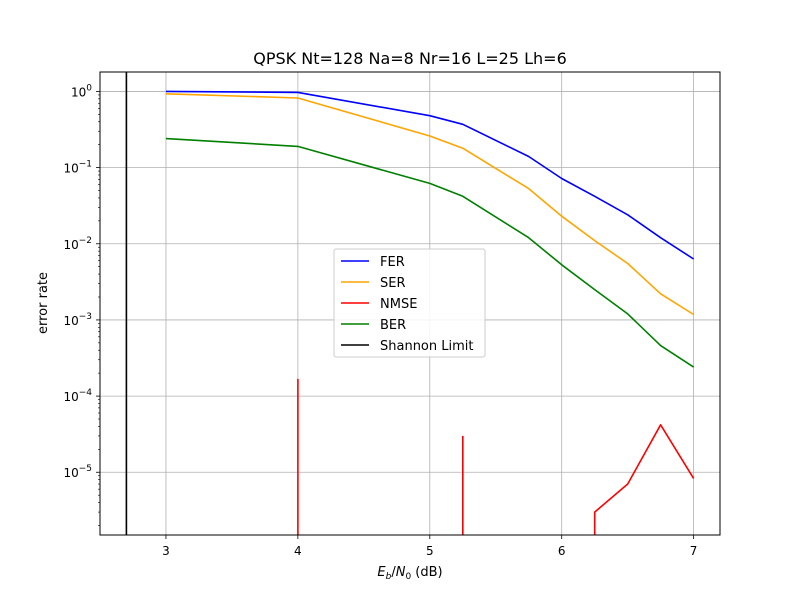 The height and width of the screenshot is (600, 800). Describe the element at coordinates (85, 317) in the screenshot. I see `y-tick-label-exponent: −3` at that location.